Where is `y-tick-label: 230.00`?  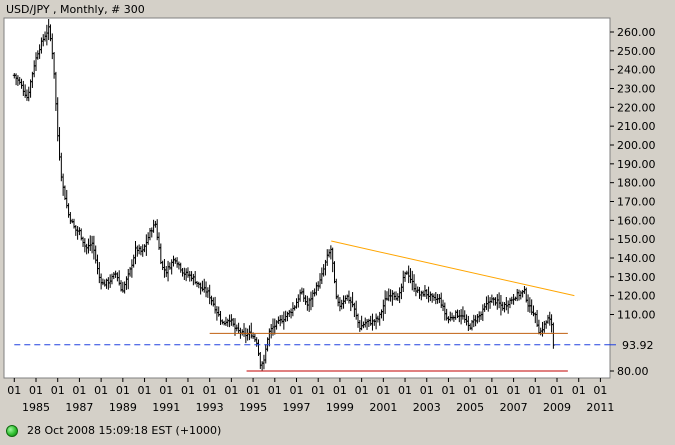
y-tick-label: 230.00 is located at coordinates (636, 89).